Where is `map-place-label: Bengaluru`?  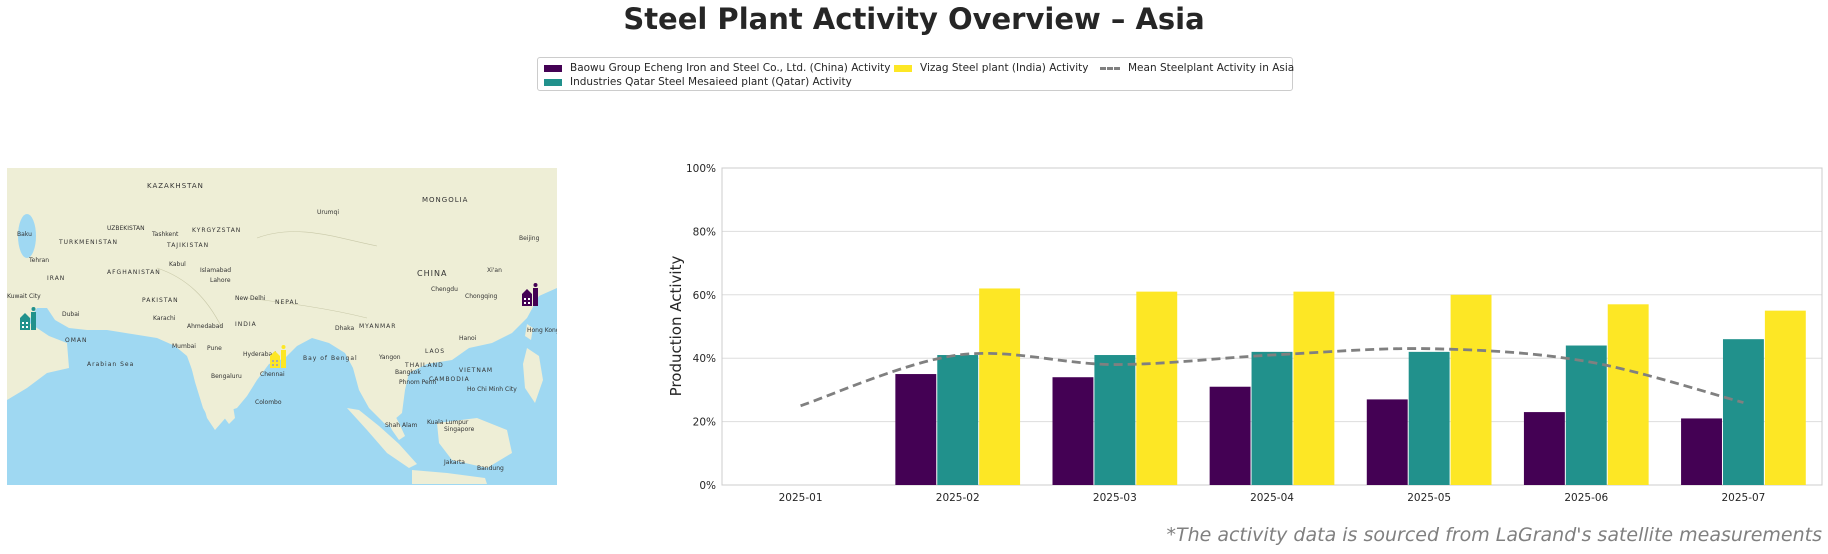
map-place-label: Bengaluru is located at coordinates (226, 376).